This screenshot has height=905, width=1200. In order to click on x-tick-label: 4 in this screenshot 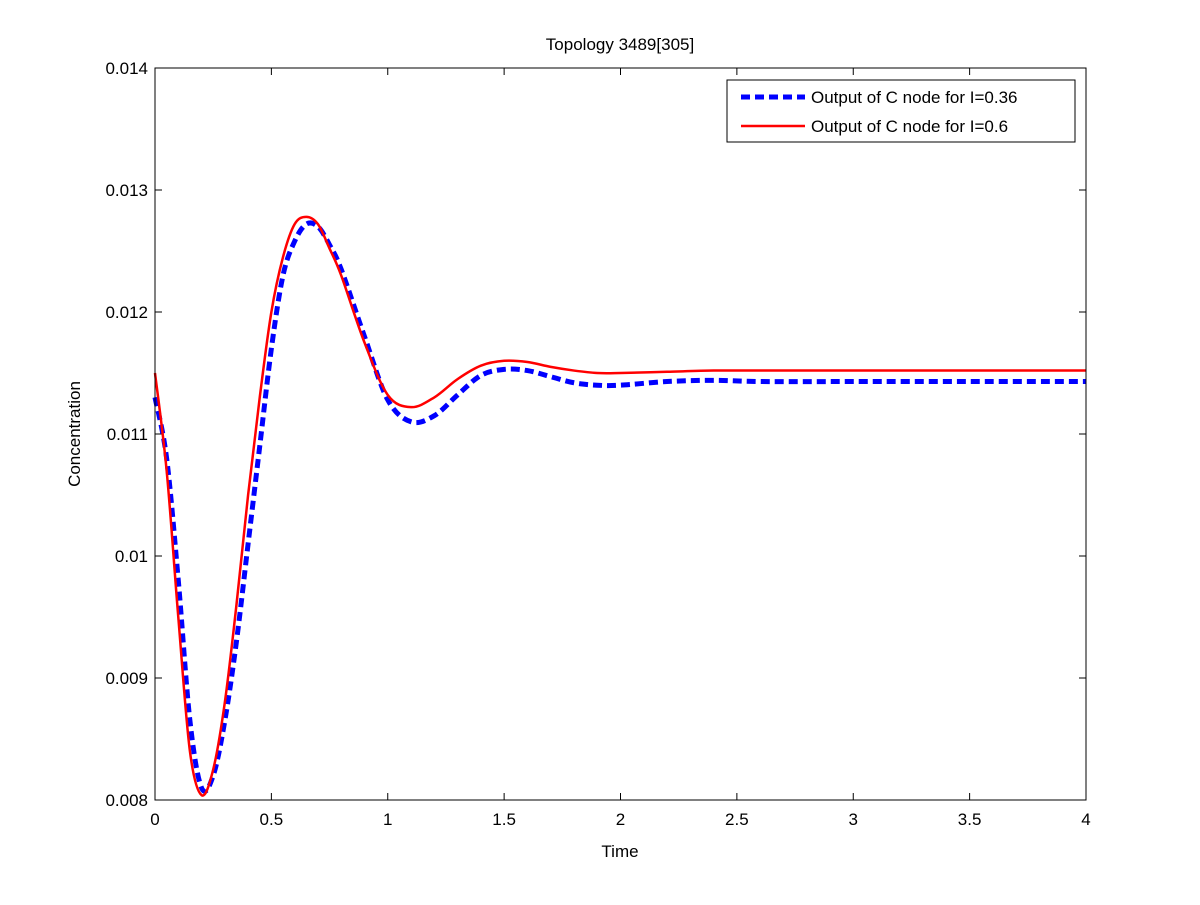, I will do `click(1085, 819)`.